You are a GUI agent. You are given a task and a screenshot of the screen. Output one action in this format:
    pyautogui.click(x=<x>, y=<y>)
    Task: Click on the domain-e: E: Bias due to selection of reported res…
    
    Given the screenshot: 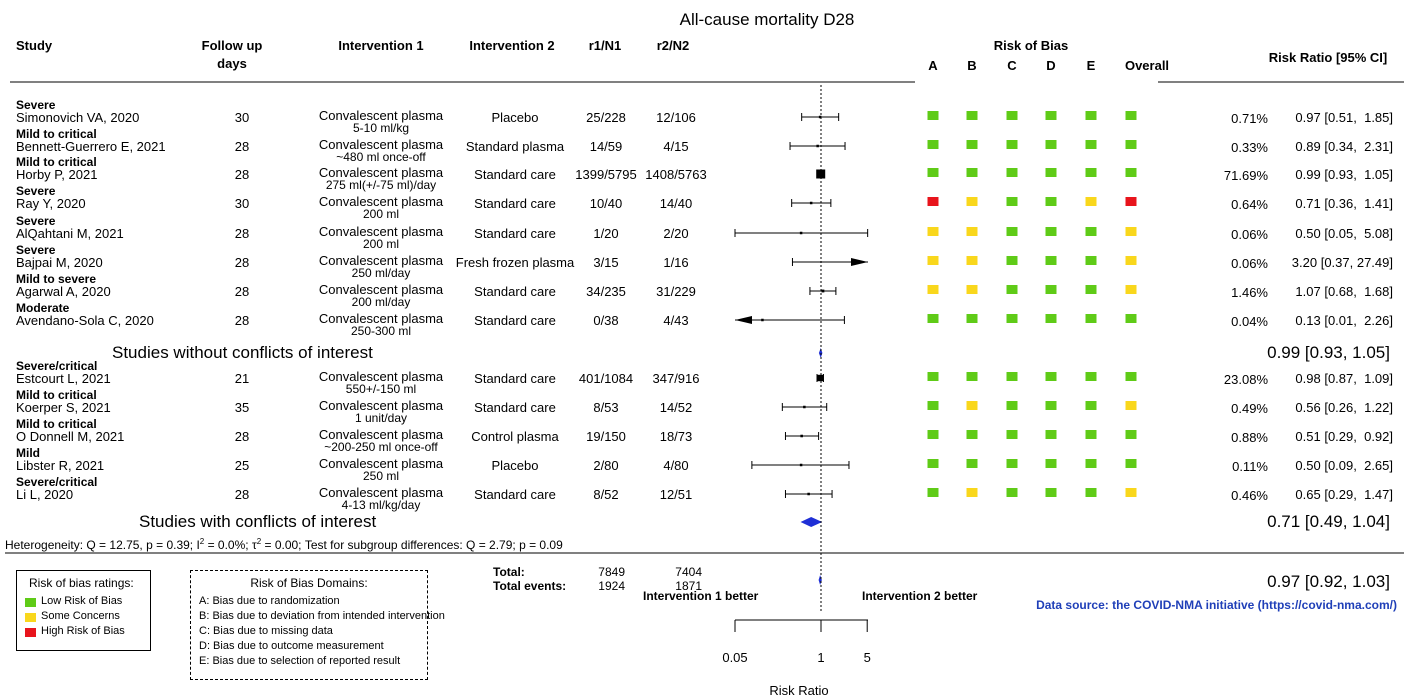 What is the action you would take?
    pyautogui.click(x=300, y=661)
    